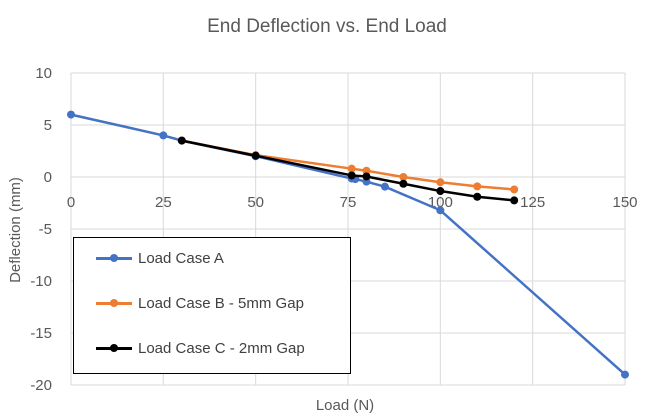 The height and width of the screenshot is (420, 646). Describe the element at coordinates (41, 333) in the screenshot. I see `y-tick-label: -15` at that location.